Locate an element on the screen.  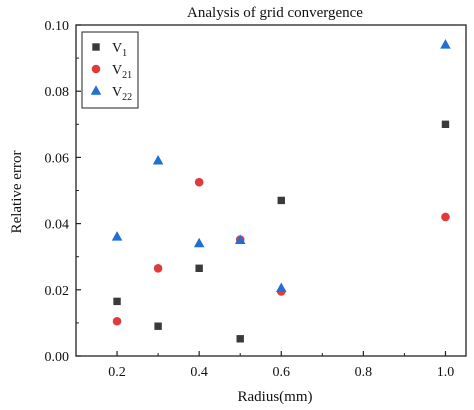
y-tick-label: 0.08 is located at coordinates (57, 92).